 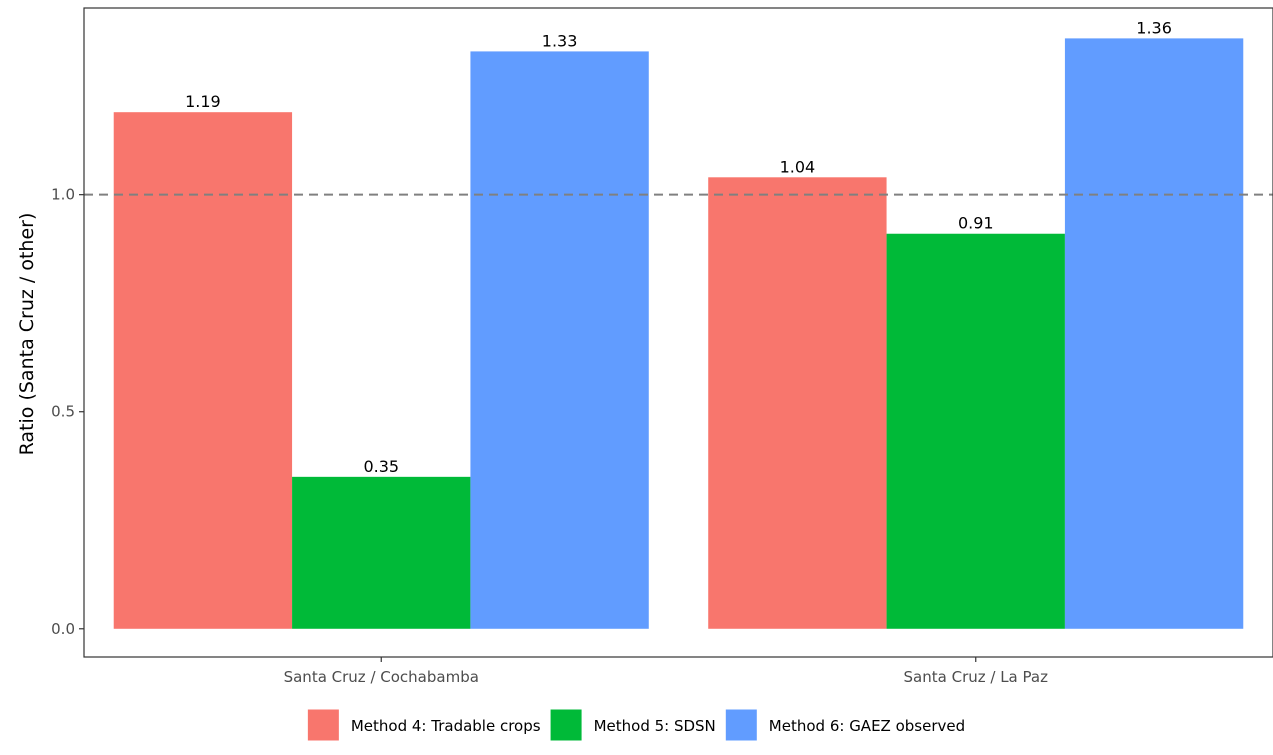 What do you see at coordinates (797, 403) in the screenshot?
I see `bar-method-4-tradable-crops-santa-cruz-la-paz` at bounding box center [797, 403].